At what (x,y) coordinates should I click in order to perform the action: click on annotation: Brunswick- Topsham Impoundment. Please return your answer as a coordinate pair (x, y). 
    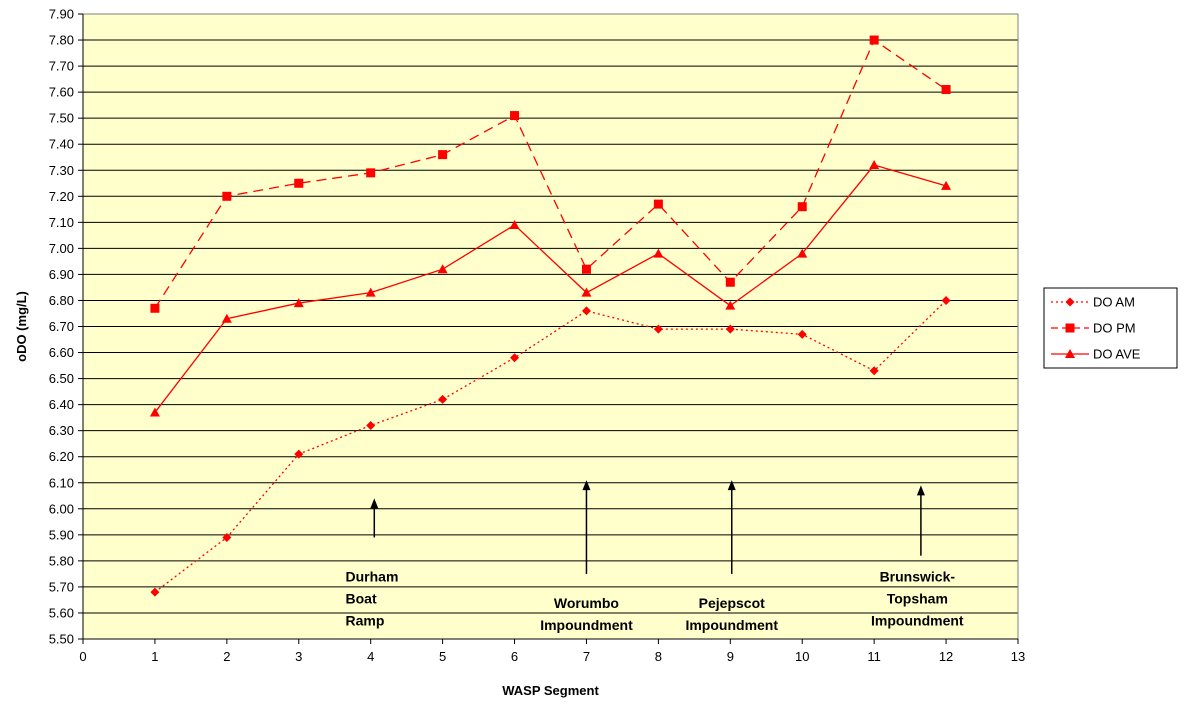
    Looking at the image, I should click on (917, 557).